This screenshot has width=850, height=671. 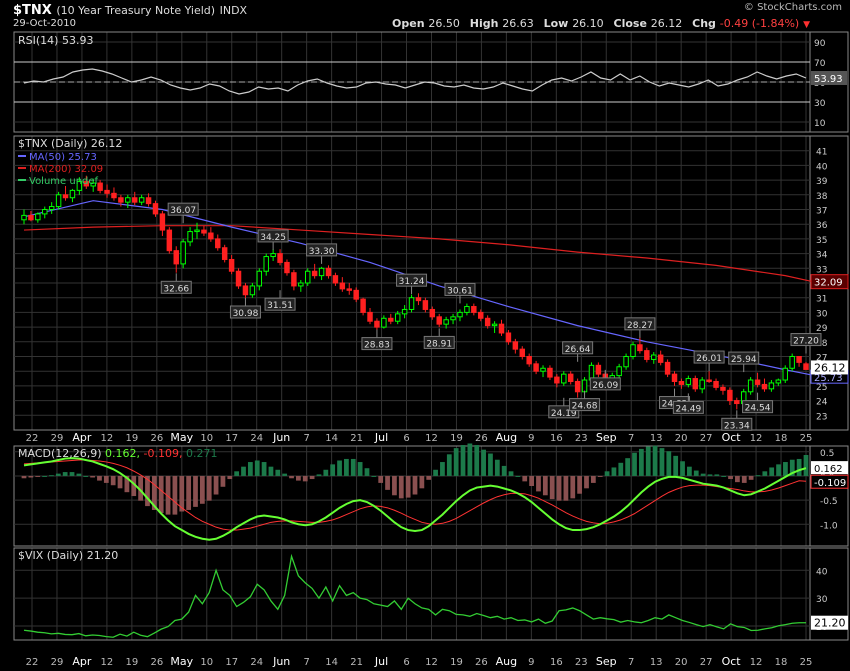 What do you see at coordinates (57, 438) in the screenshot?
I see `x-axis-label-top: 29` at bounding box center [57, 438].